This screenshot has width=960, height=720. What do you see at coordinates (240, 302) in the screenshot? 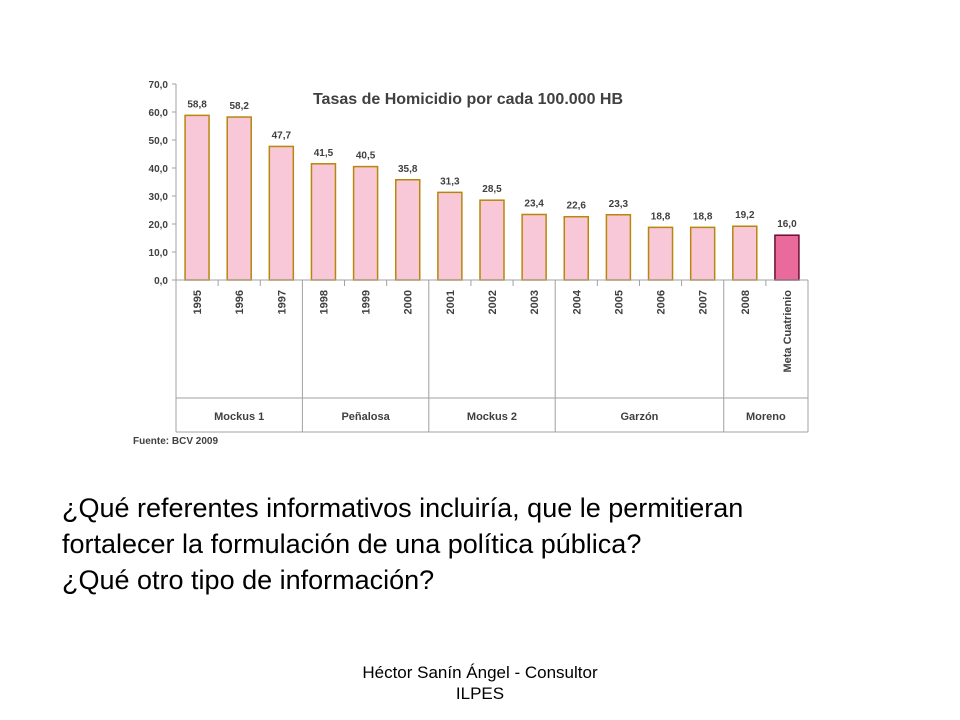
I see `category-label: 1996` at bounding box center [240, 302].